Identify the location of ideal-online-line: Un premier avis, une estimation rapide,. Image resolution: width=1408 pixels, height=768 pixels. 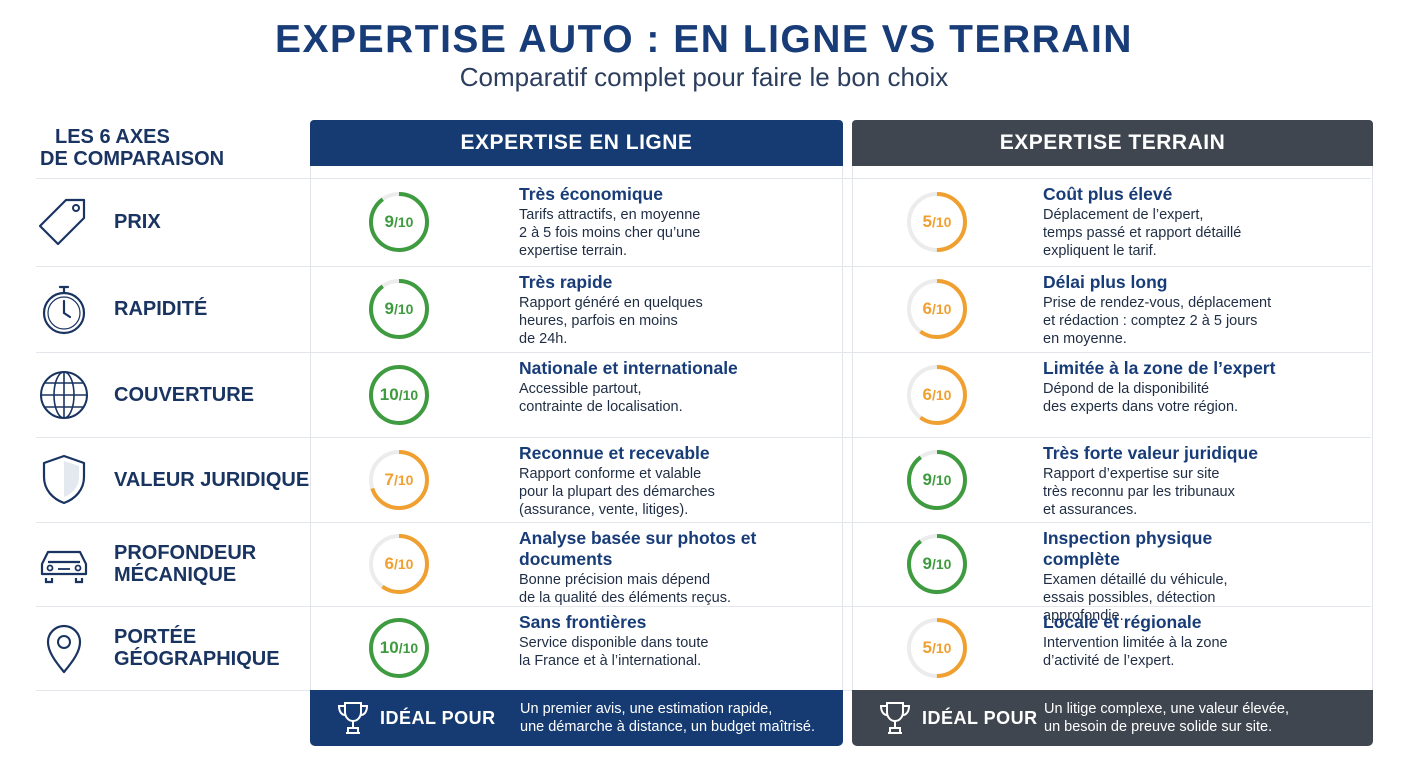
(646, 709).